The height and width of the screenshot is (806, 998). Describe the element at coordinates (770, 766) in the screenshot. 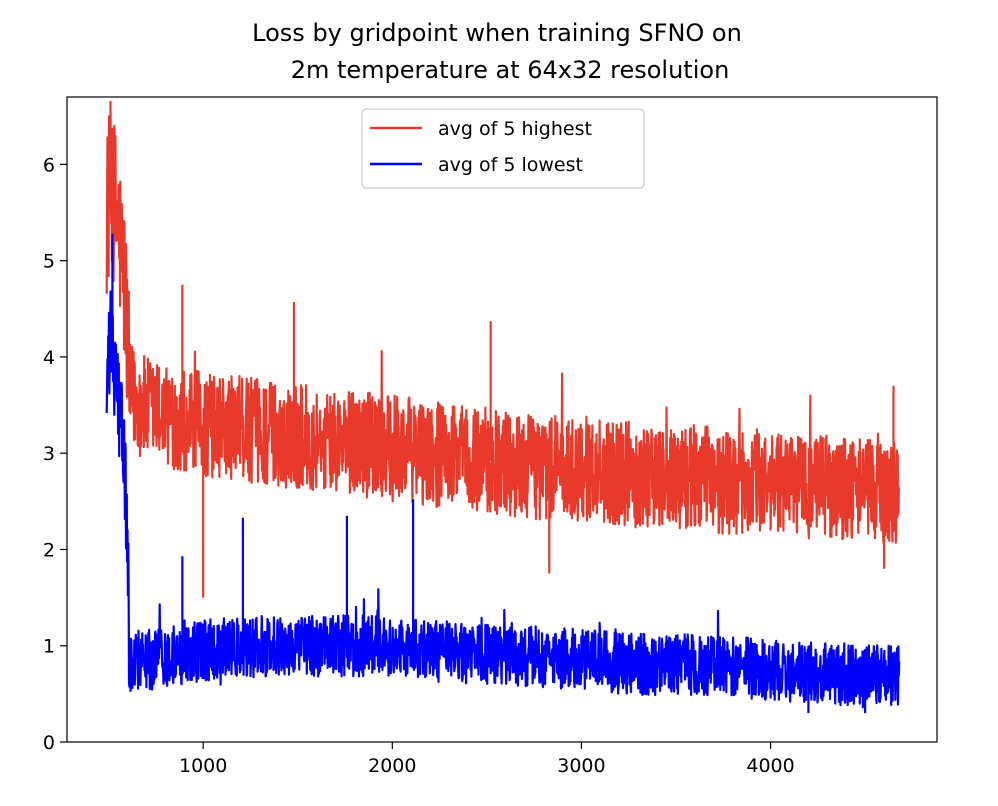

I see `x-tick-label: 4000` at that location.